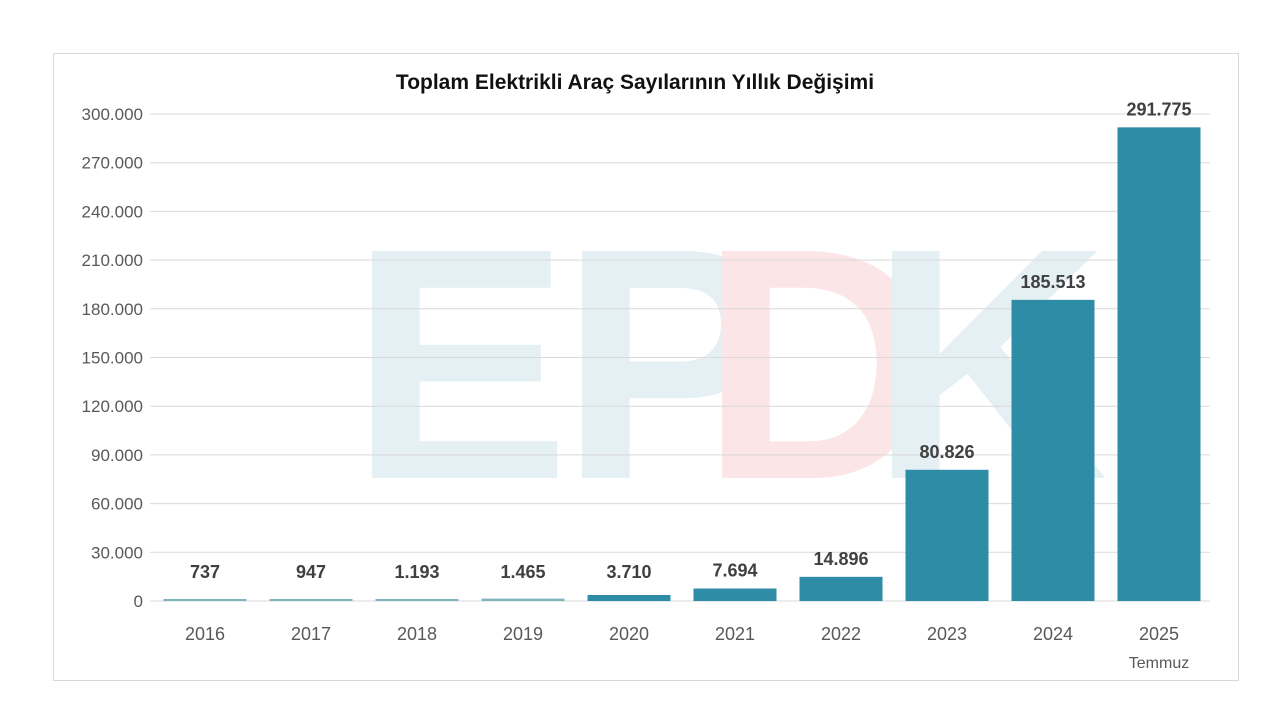  I want to click on x-tick-label: 2018, so click(417, 634).